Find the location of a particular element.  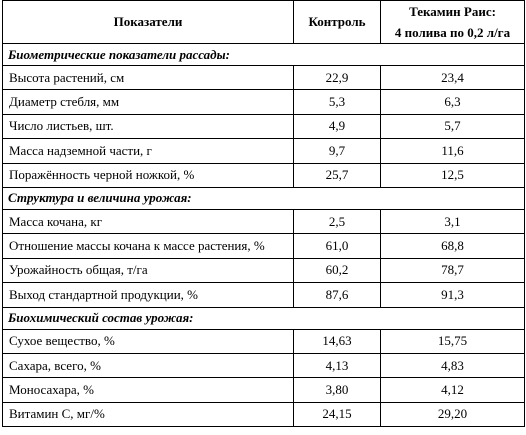

row-treatment: 5,7 is located at coordinates (452, 126).